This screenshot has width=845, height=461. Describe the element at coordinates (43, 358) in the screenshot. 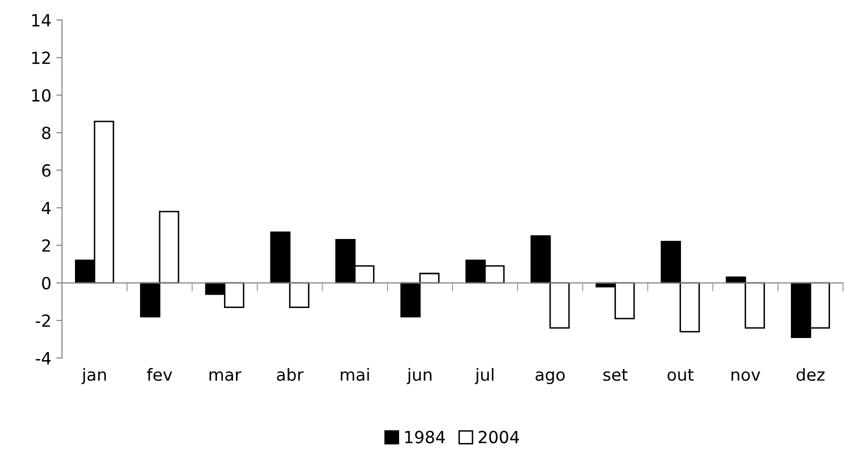

I see `y-tick-label: -4` at that location.